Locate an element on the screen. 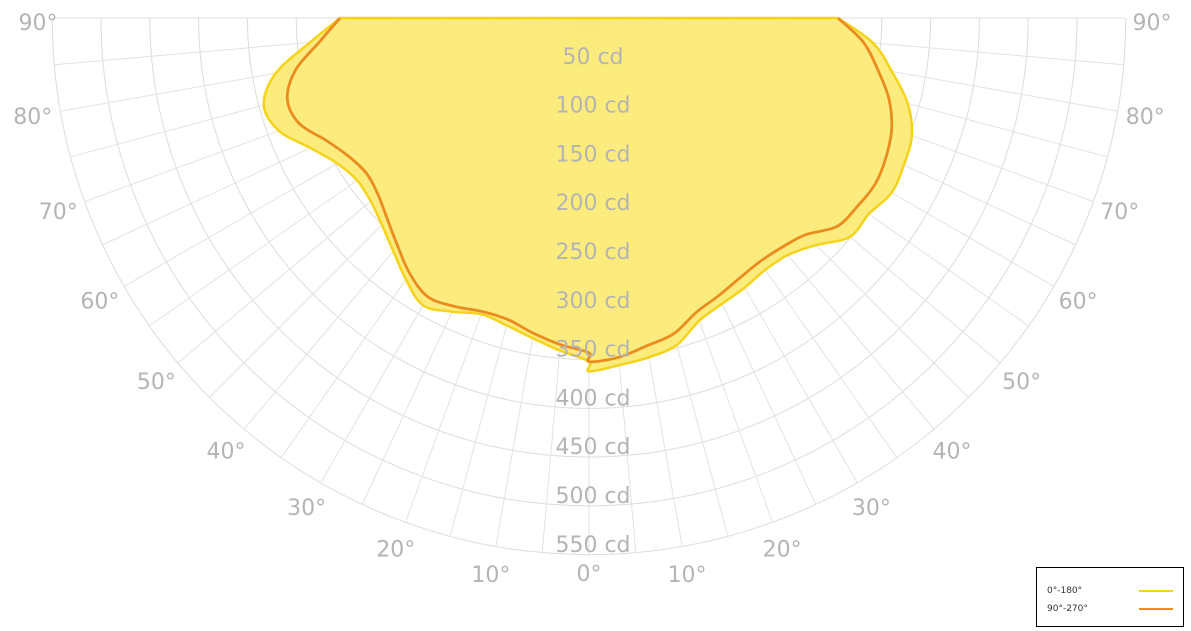 The height and width of the screenshot is (631, 1191). angle-label-left-40: 40° is located at coordinates (225, 452).